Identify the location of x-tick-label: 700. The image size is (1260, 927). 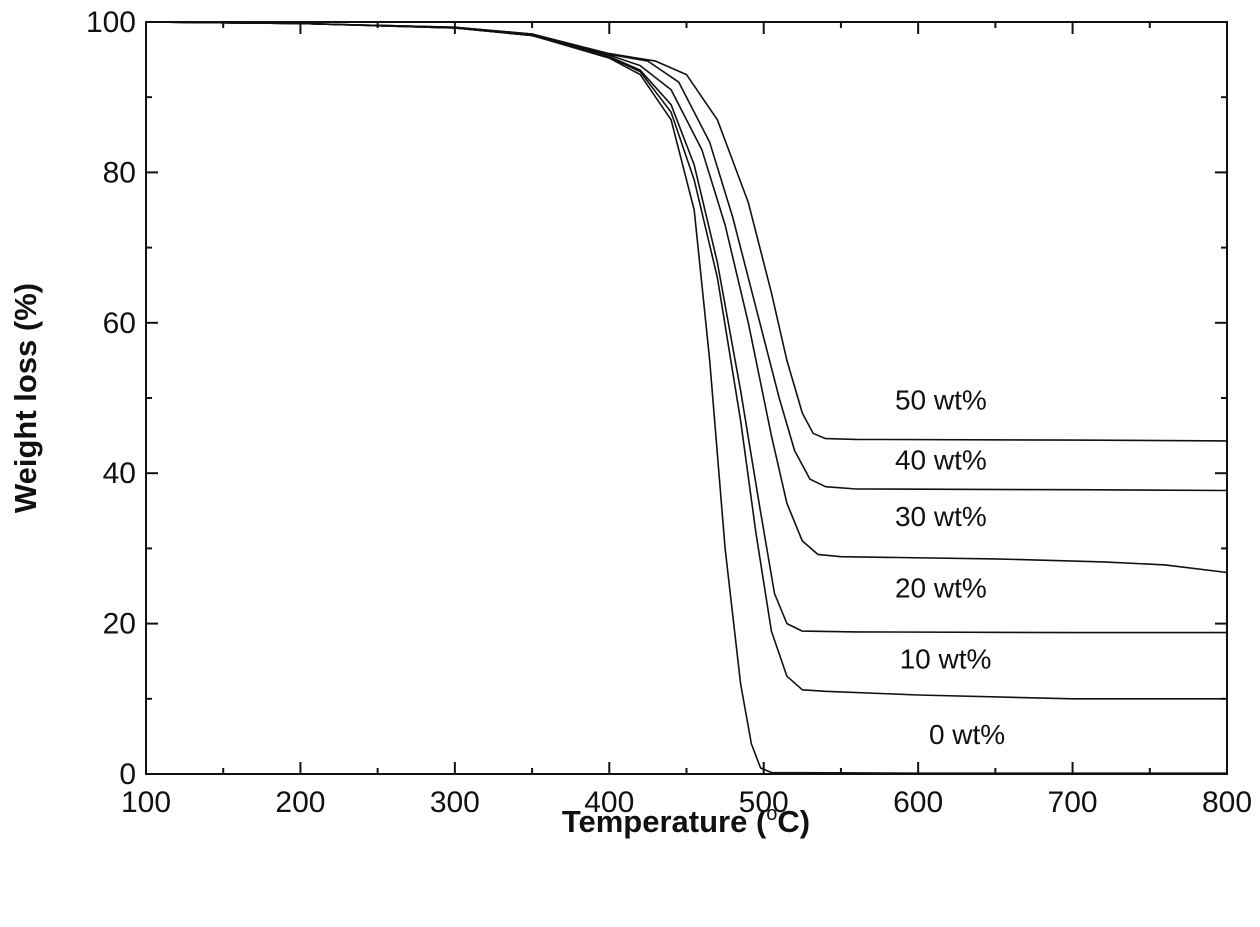
(1073, 802).